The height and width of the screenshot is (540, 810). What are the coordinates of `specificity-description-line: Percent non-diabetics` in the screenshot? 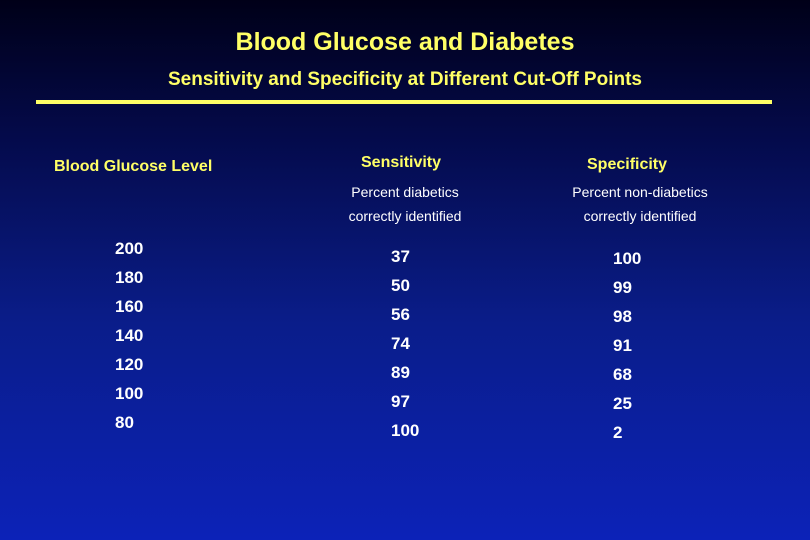 It's located at (640, 192).